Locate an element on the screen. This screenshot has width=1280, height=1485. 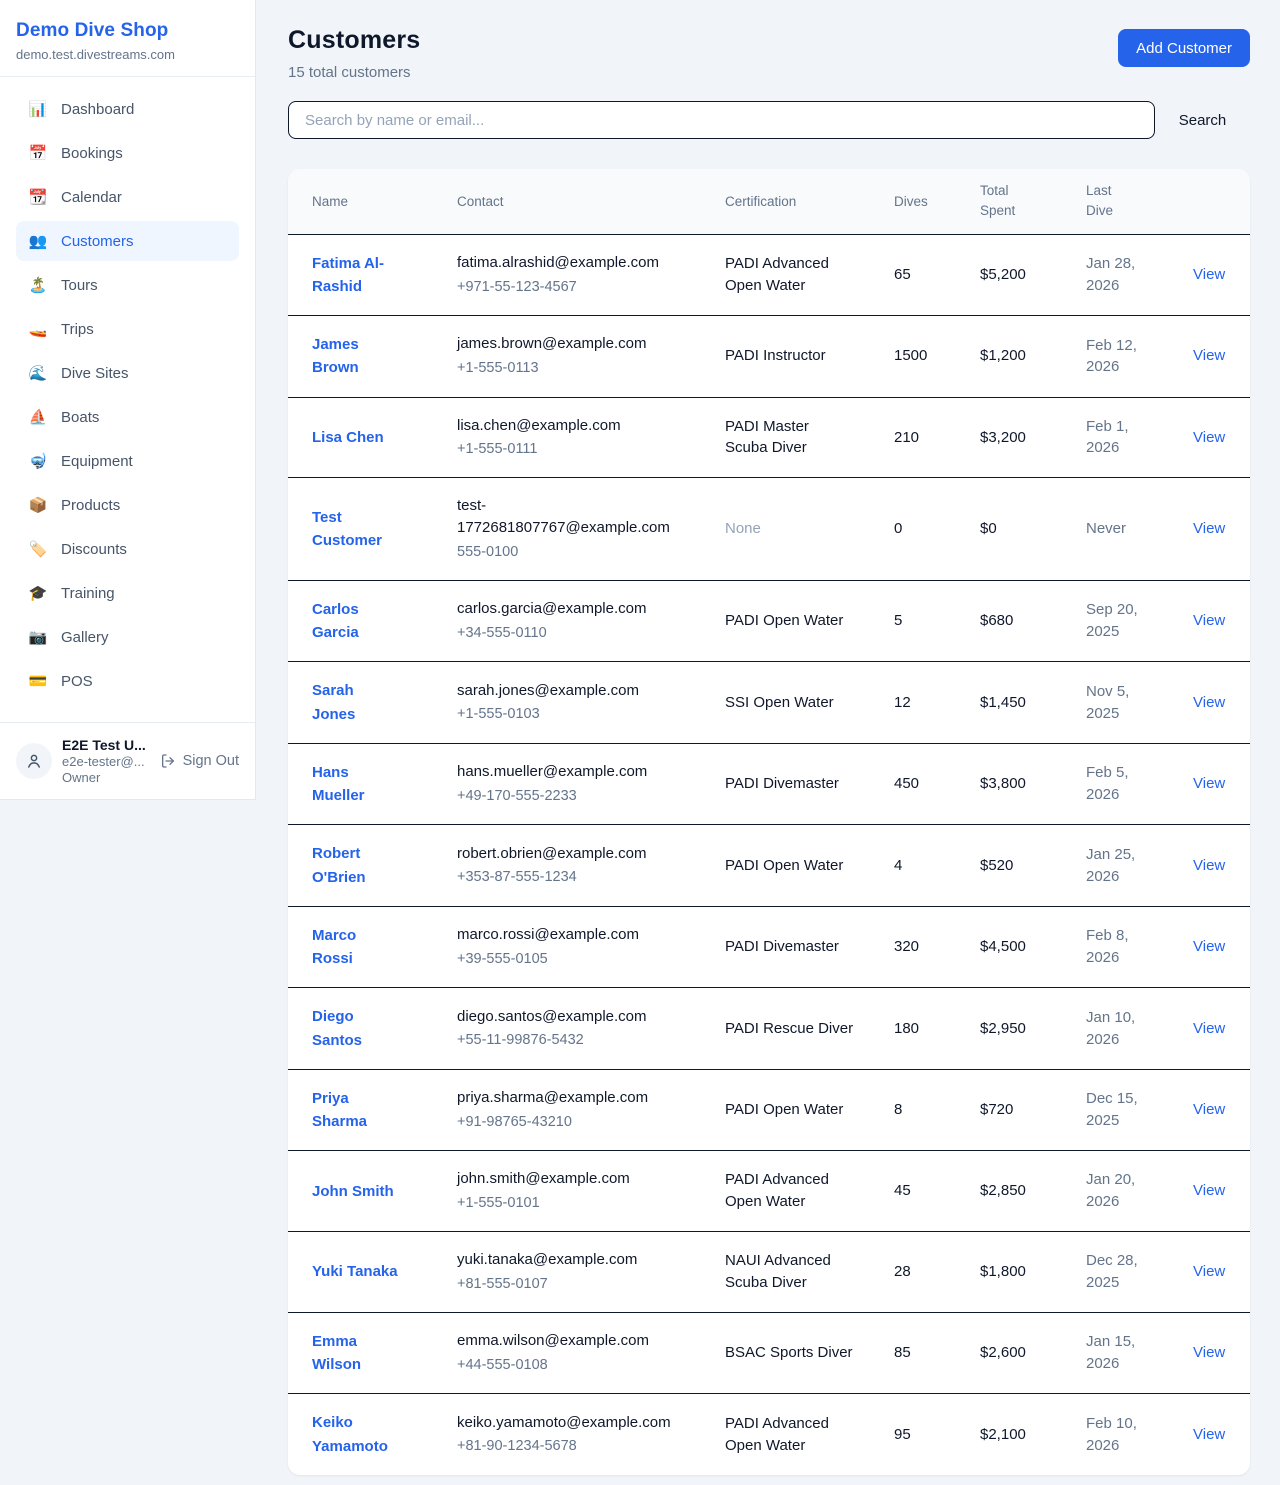
shop-name: Demo Dive Shop is located at coordinates (92, 30).